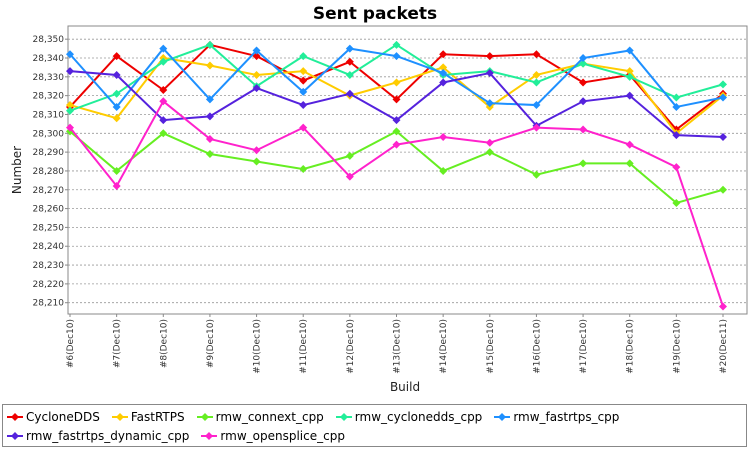 The height and width of the screenshot is (450, 750). I want to click on x-tick-label: #9(Dec10), so click(211, 343).